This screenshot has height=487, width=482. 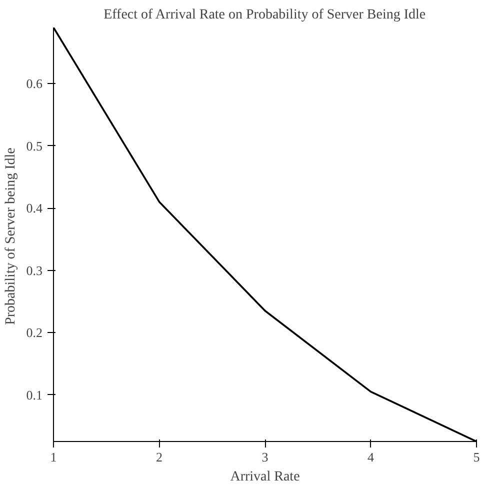 What do you see at coordinates (34, 332) in the screenshot?
I see `y-tick-label: 0.2` at bounding box center [34, 332].